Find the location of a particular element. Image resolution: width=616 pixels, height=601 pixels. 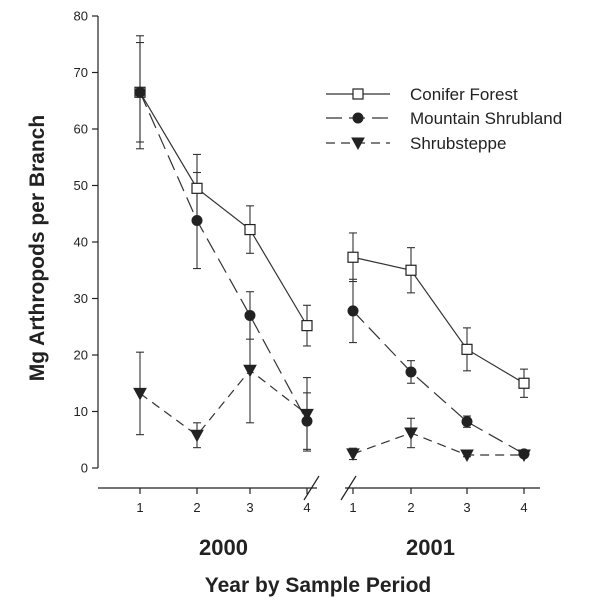

legend-marker-shrubsteppe is located at coordinates (358, 144).